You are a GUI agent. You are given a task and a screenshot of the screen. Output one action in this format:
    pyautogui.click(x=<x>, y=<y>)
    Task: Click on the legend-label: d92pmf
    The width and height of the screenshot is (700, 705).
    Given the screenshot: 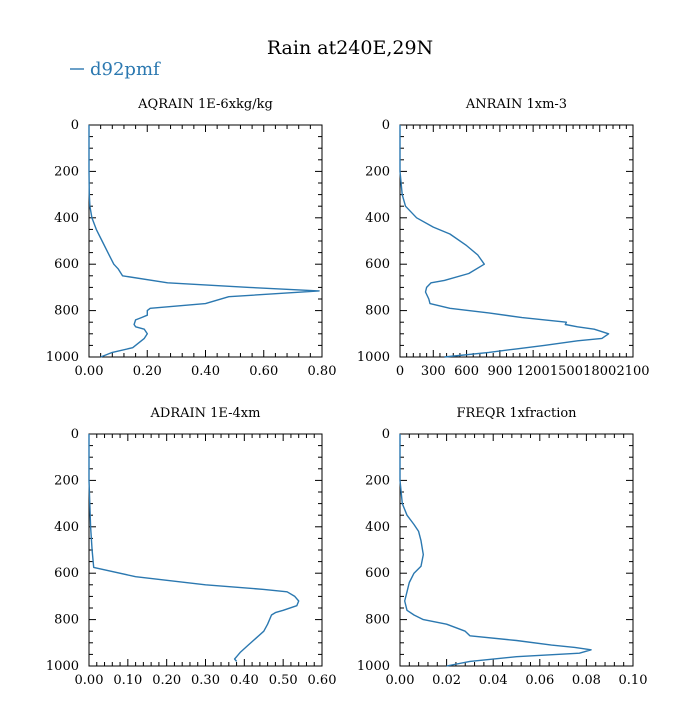 What is the action you would take?
    pyautogui.click(x=125, y=69)
    